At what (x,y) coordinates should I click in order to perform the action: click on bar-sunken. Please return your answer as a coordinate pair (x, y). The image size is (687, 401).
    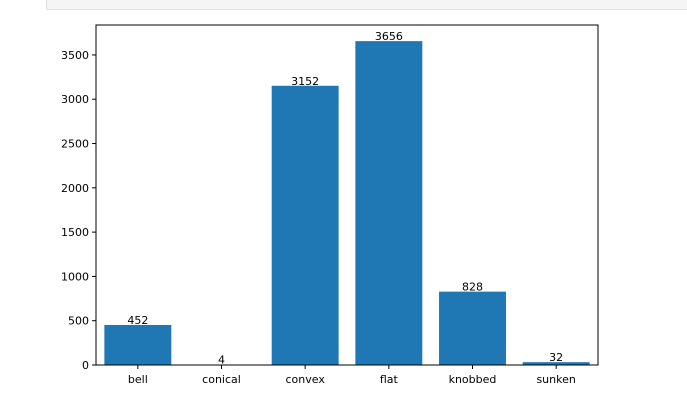
    Looking at the image, I should click on (556, 363).